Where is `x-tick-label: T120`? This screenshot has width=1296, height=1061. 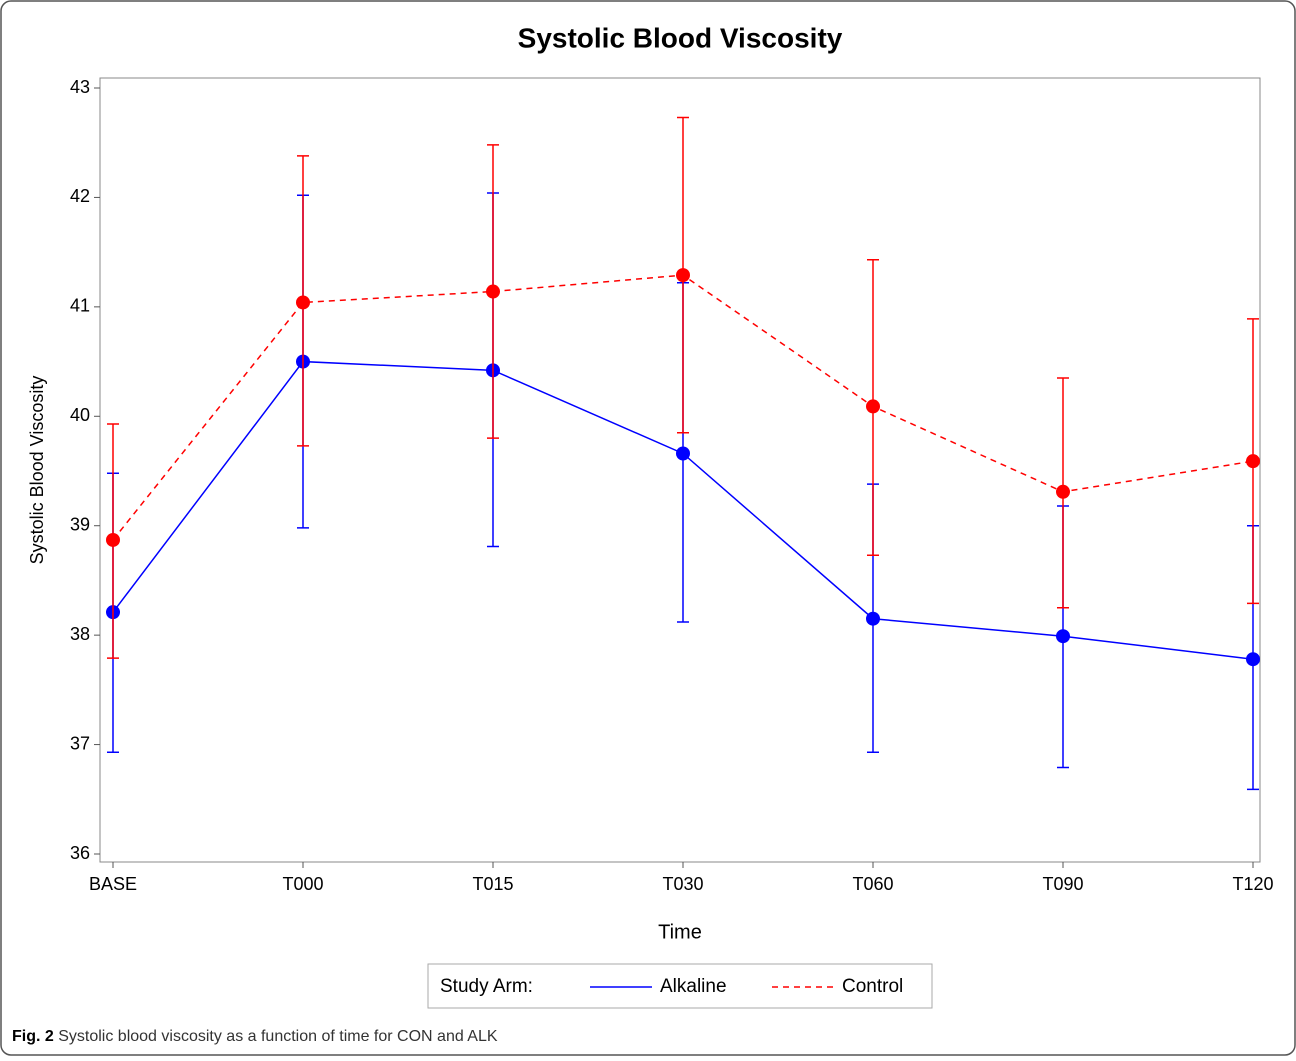
x-tick-label: T120 is located at coordinates (1252, 884).